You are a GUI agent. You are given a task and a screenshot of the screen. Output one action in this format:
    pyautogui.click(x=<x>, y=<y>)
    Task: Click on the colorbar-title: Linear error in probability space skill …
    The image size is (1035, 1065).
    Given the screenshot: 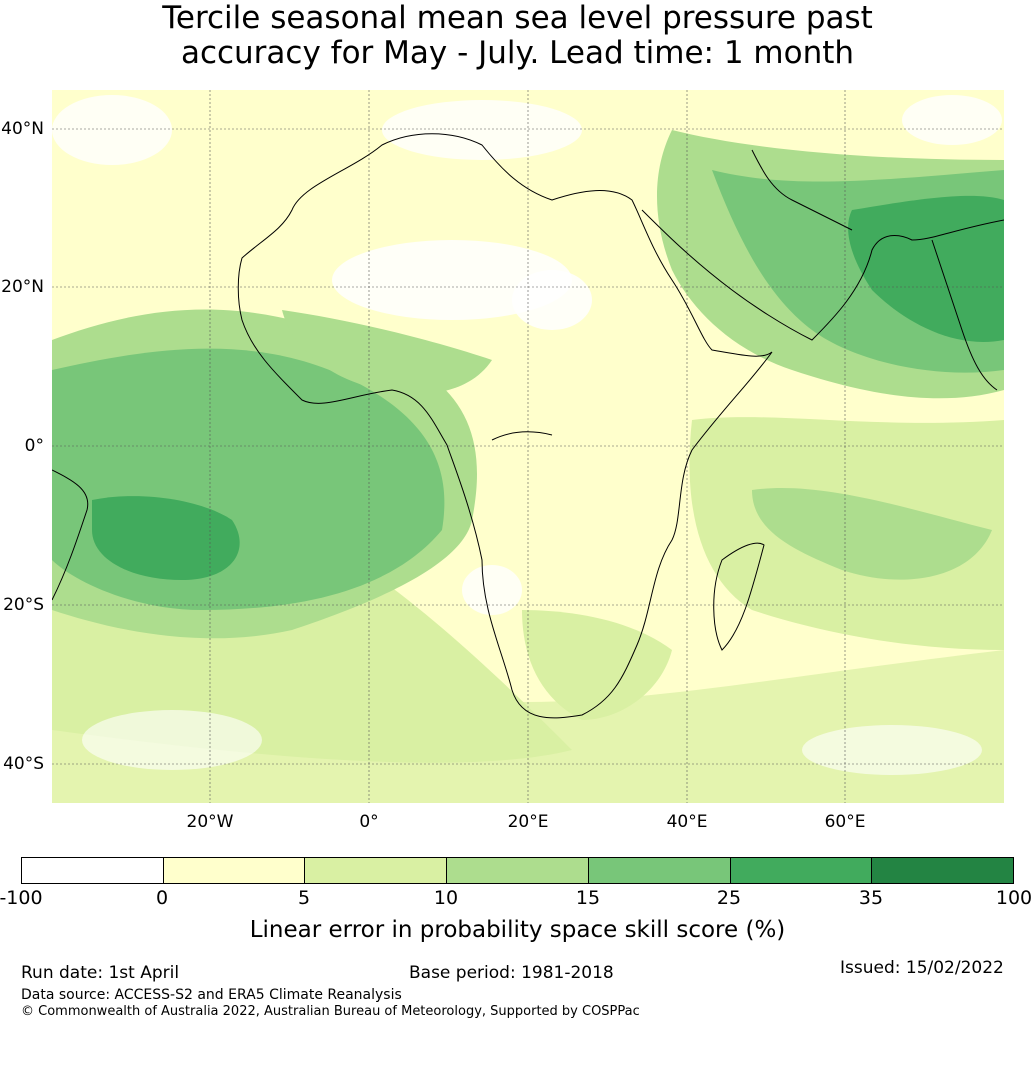 What is the action you would take?
    pyautogui.click(x=517, y=930)
    